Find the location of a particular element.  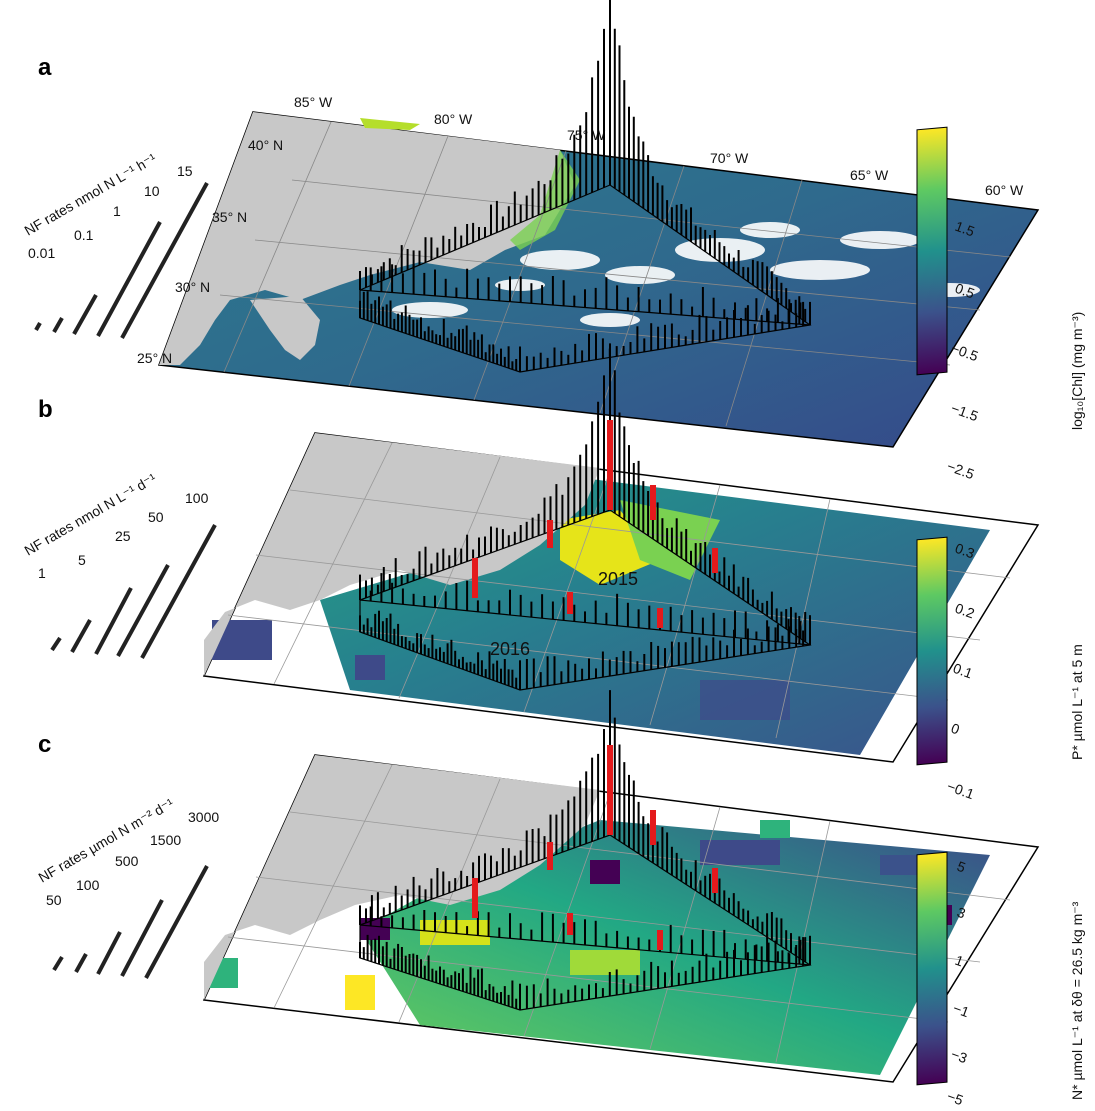

land-mass-a is located at coordinates (367, 238).